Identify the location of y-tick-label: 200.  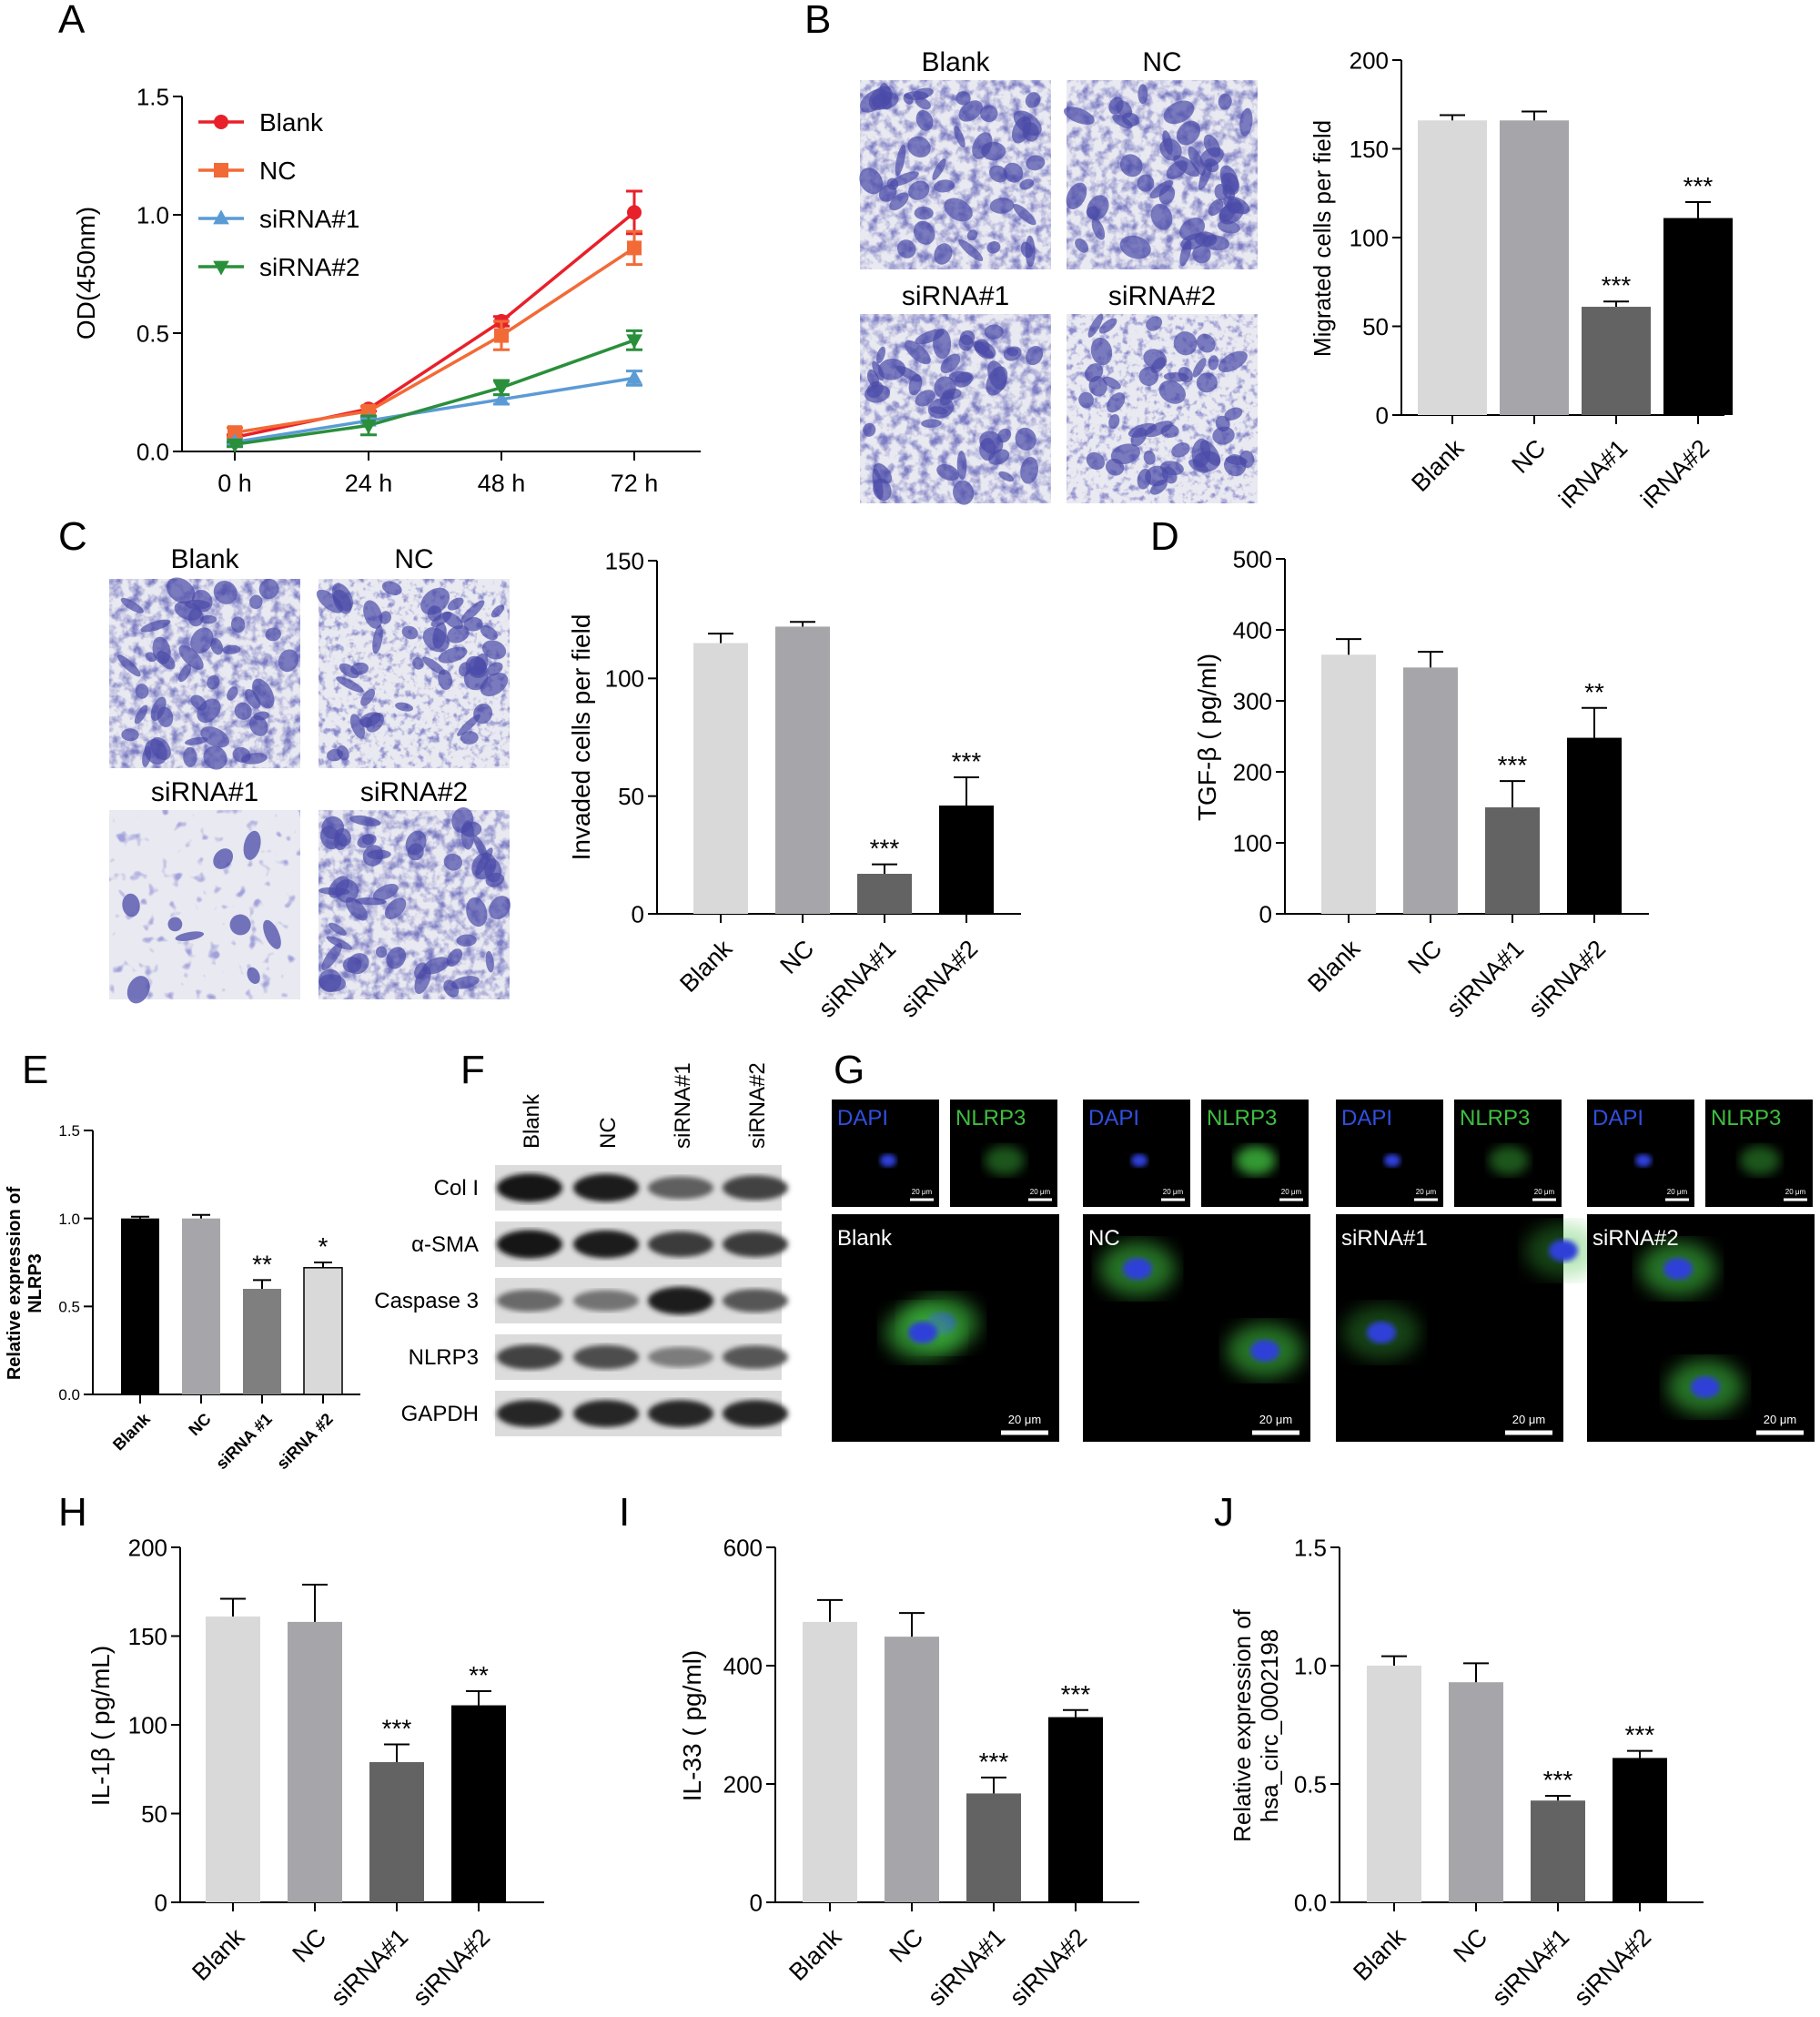
(1370, 60).